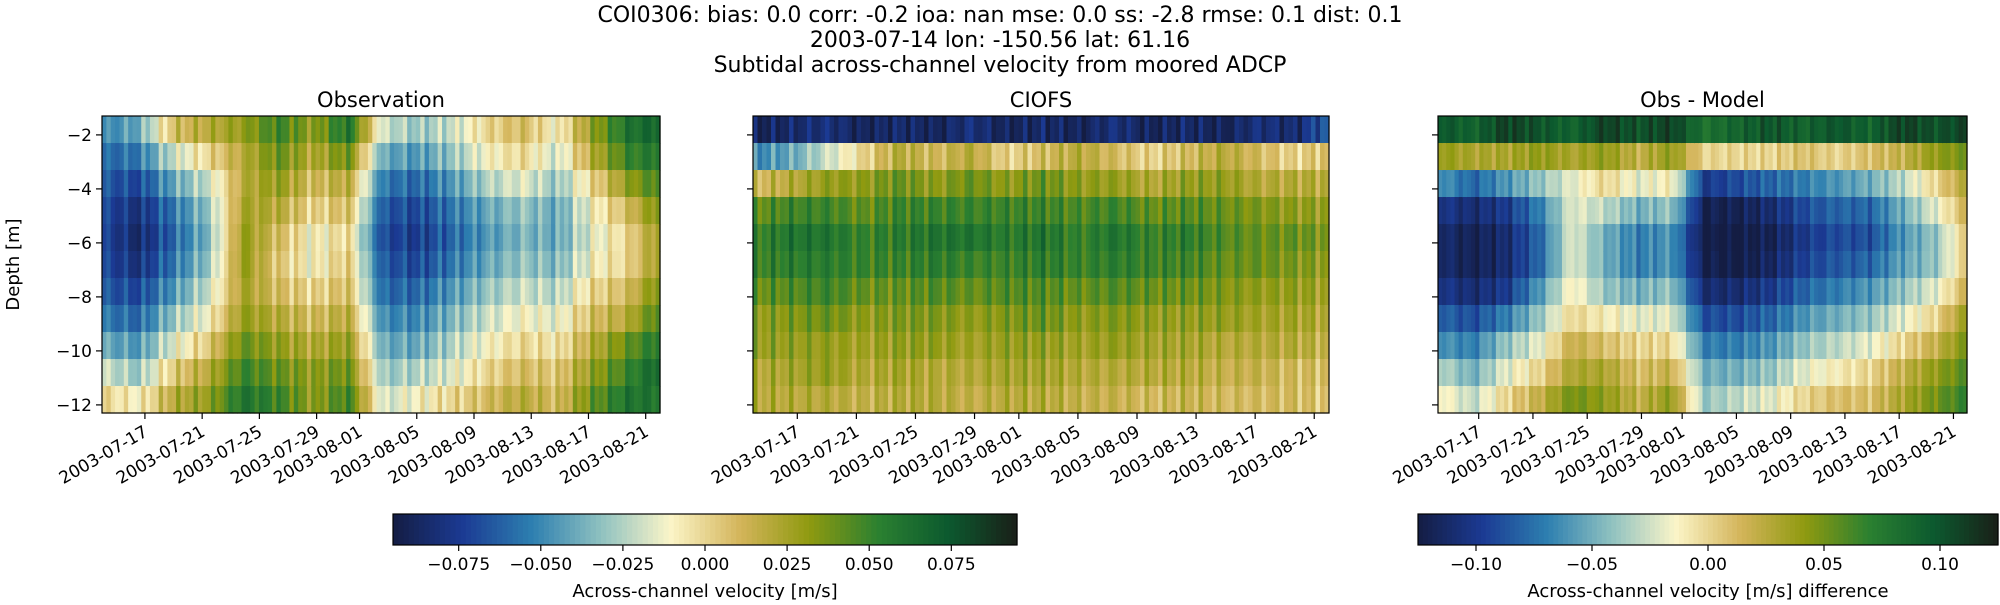 The width and height of the screenshot is (2000, 605). Describe the element at coordinates (622, 565) in the screenshot. I see `colorbar-tick-label: −0.025` at that location.